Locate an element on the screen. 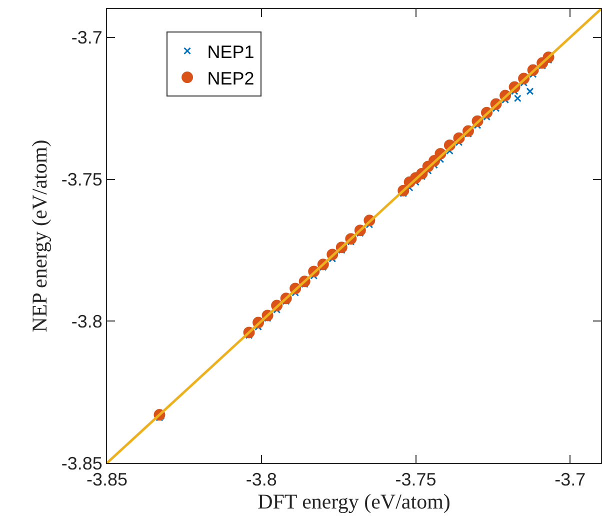  legend-label: NEP2 is located at coordinates (230, 78).